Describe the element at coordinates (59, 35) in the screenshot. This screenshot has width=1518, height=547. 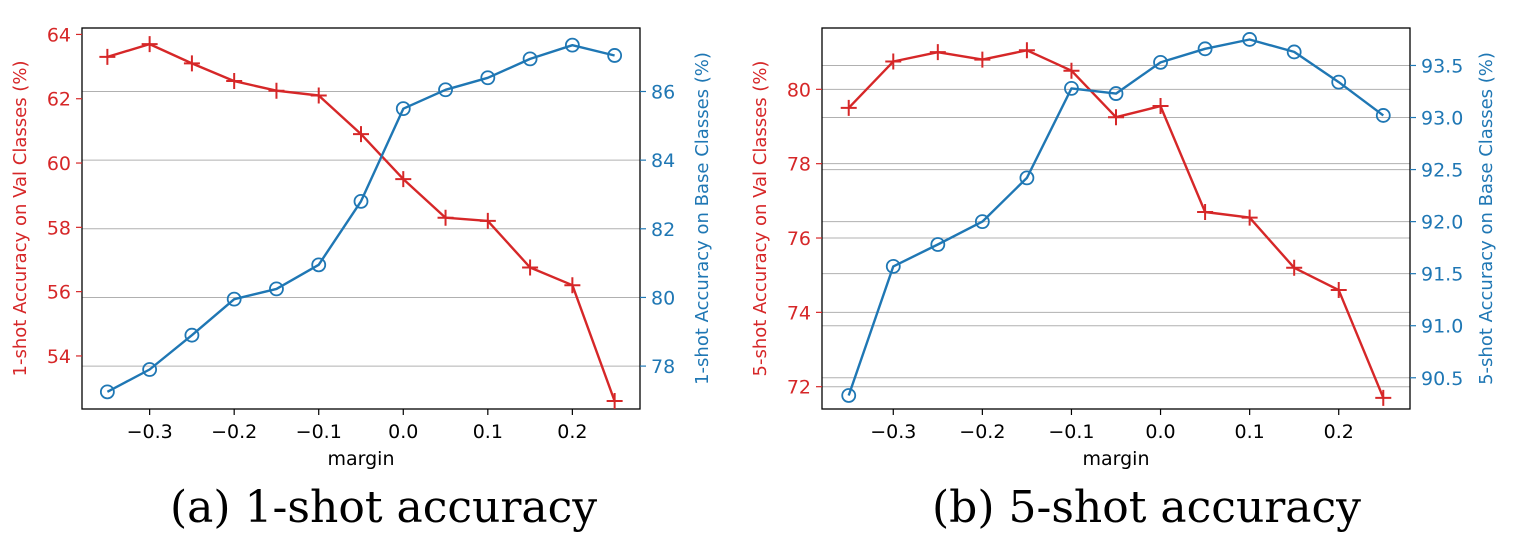
I see `left-y-tick-label: 64` at that location.